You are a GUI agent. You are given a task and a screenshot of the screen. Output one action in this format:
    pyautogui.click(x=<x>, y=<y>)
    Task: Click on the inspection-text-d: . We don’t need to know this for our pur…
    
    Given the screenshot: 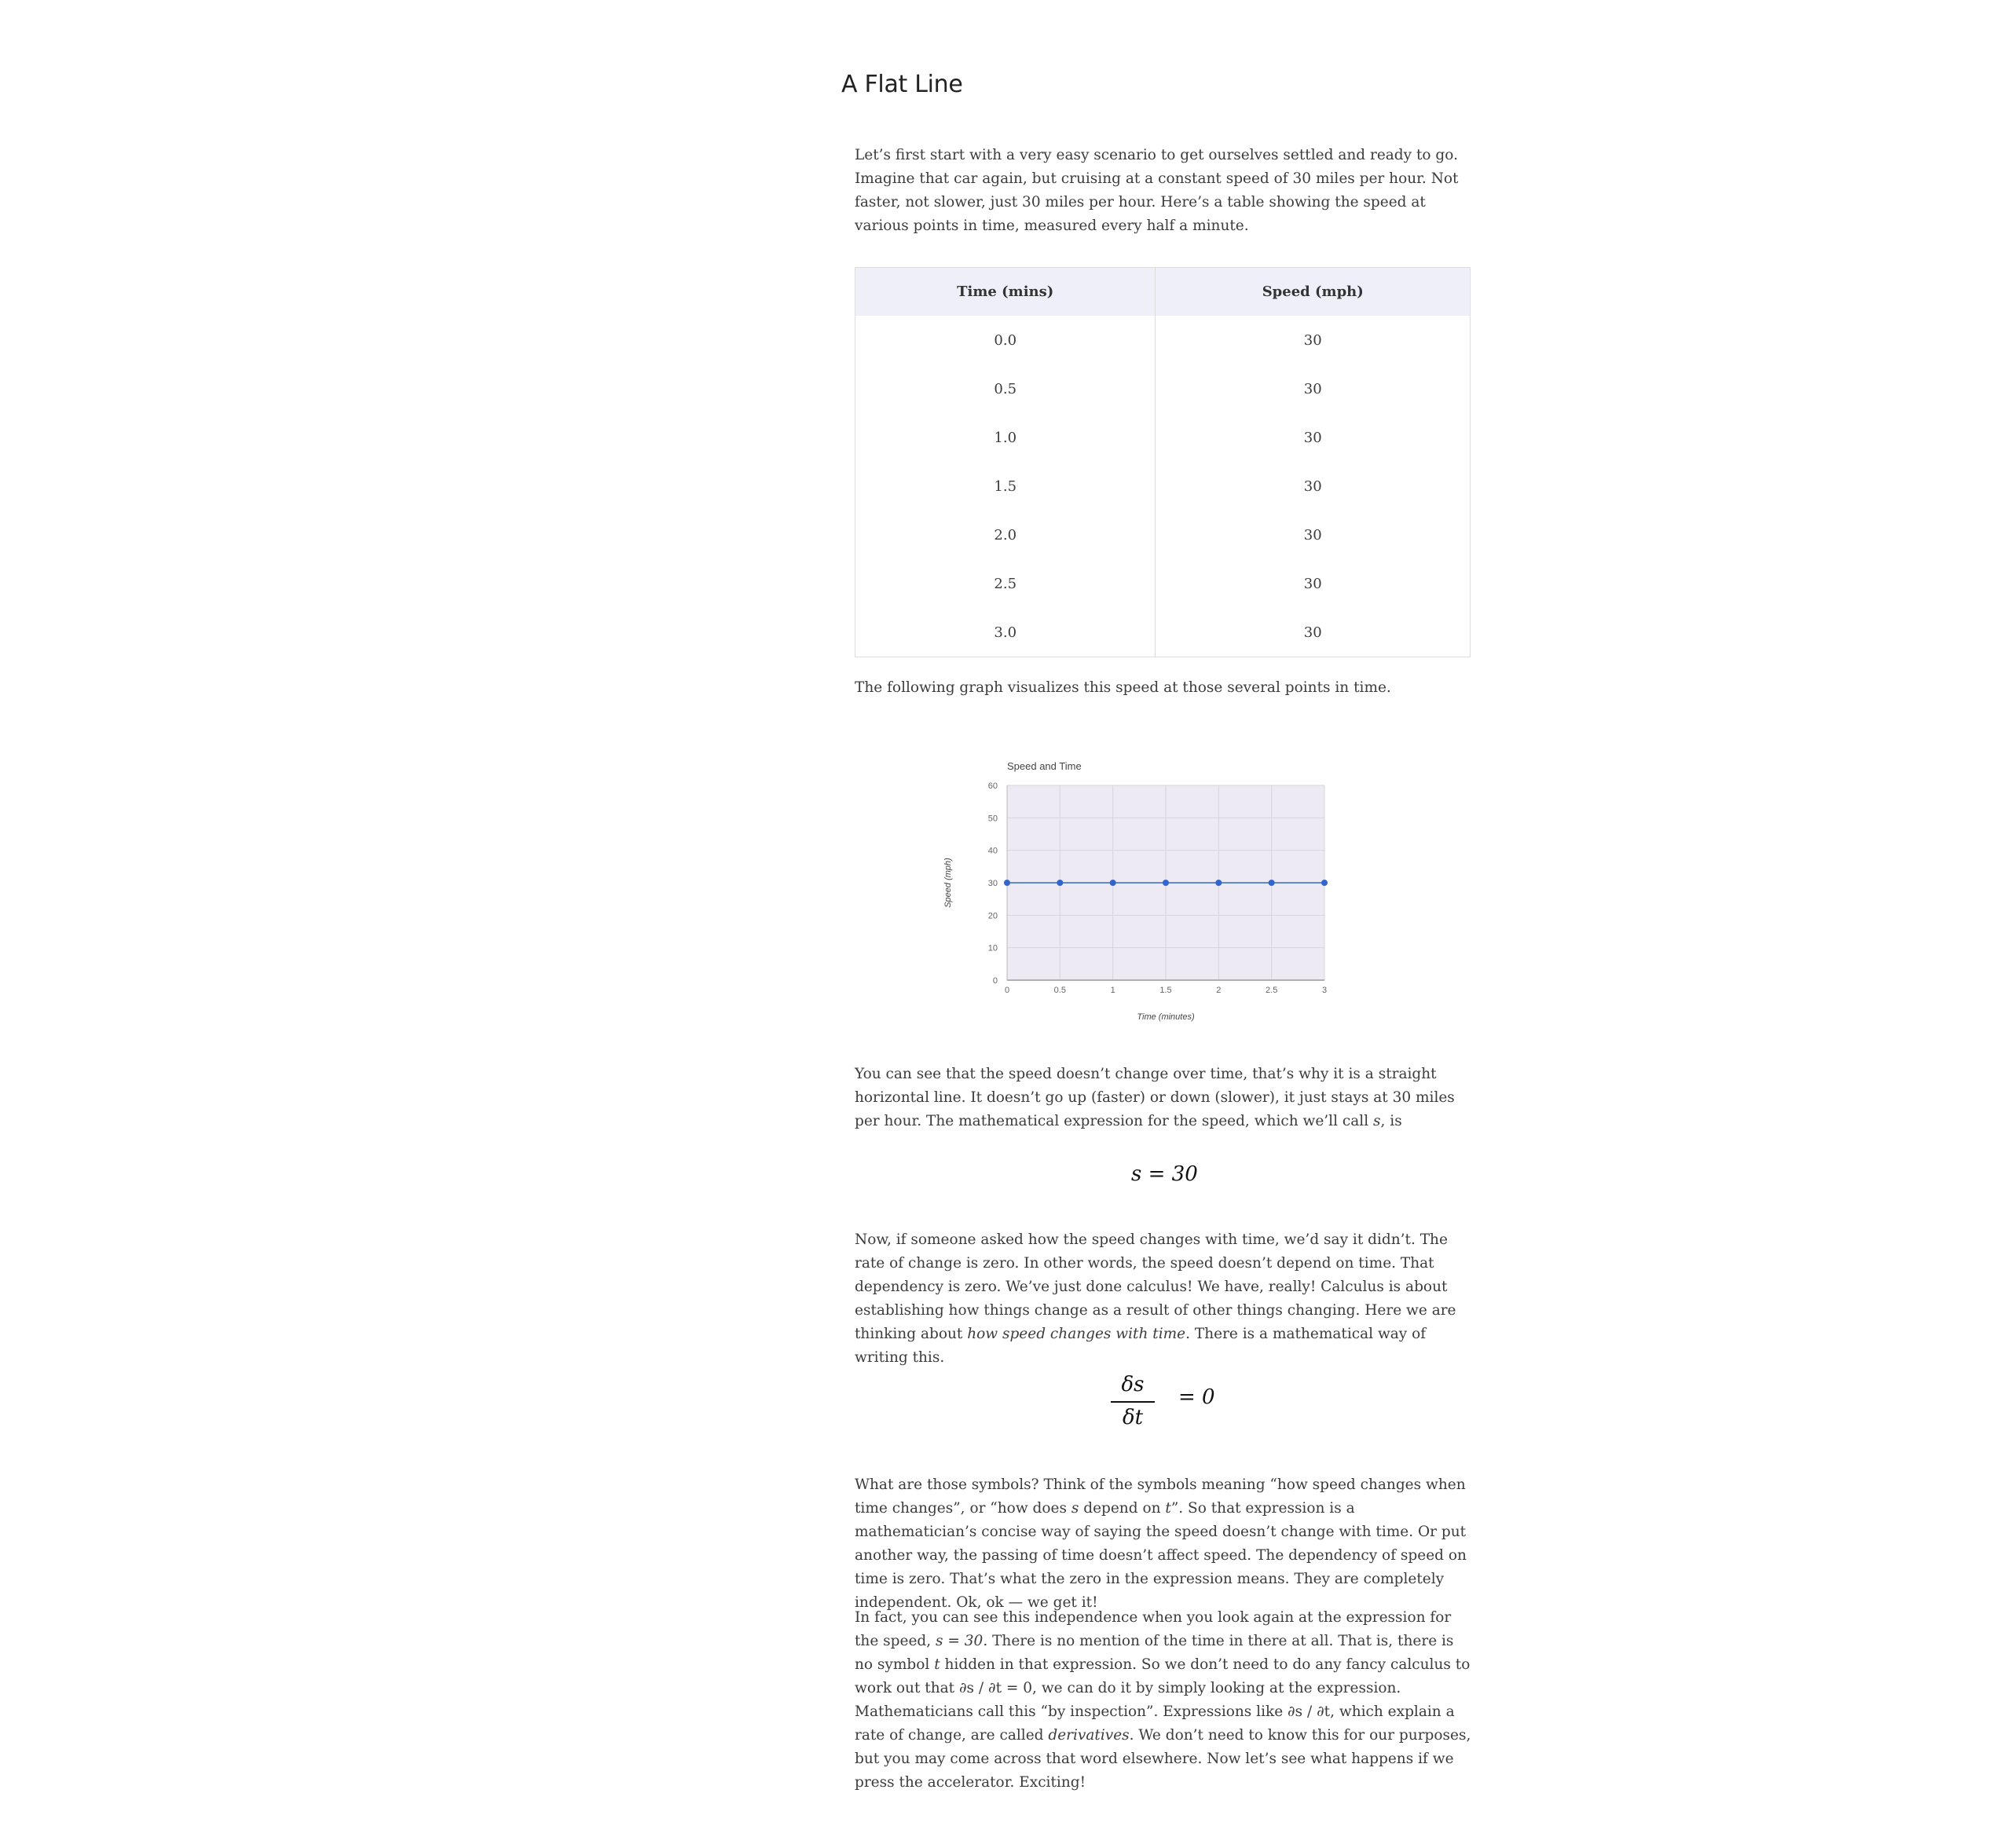 What is the action you would take?
    pyautogui.click(x=1163, y=1759)
    